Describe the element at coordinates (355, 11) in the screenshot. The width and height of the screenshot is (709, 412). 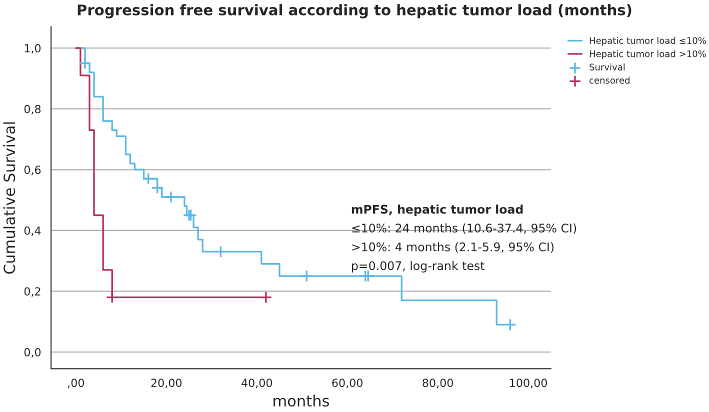
I see `chart-title: Progression free survival according to hepatic tumor load (months)` at that location.